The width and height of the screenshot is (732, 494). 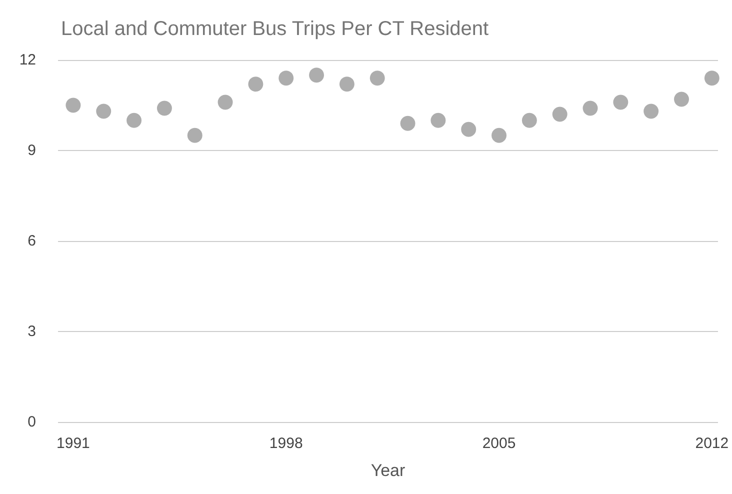 I want to click on y-tick-label: 3, so click(x=32, y=331).